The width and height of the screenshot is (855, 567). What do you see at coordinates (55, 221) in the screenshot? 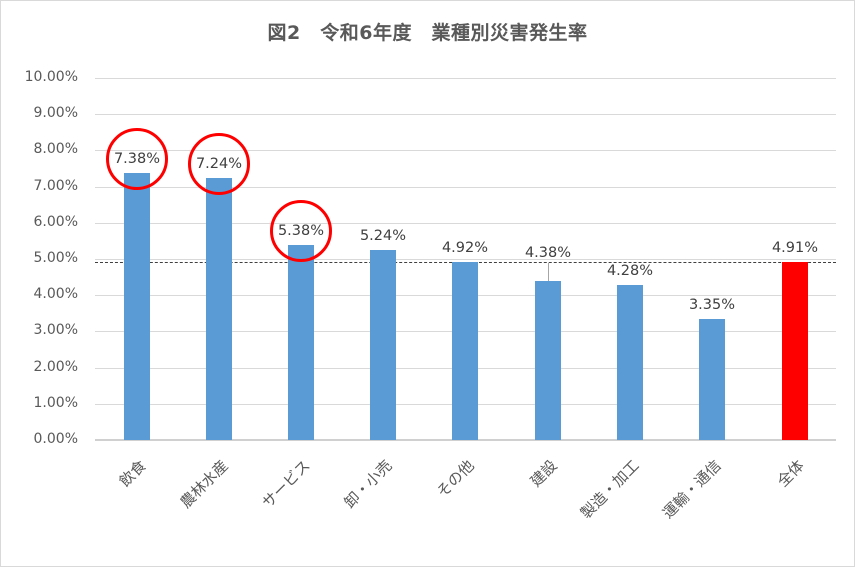
I see `y-tick-label: 6.00%` at bounding box center [55, 221].